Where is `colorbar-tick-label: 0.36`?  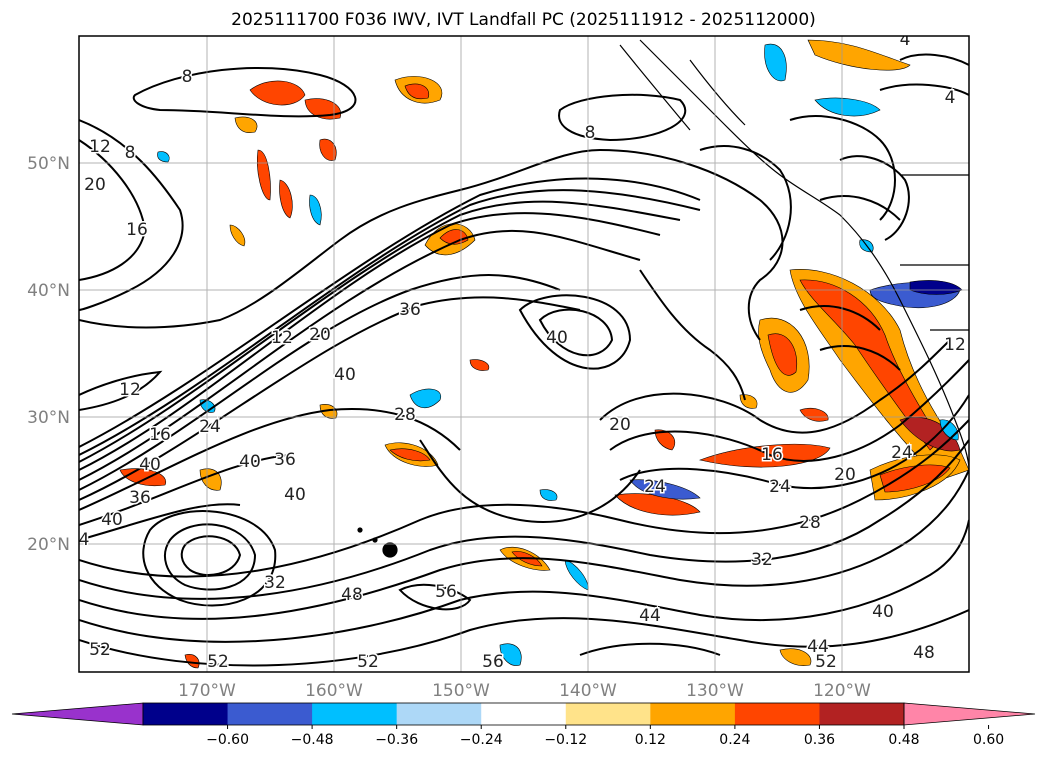
colorbar-tick-label: 0.36 is located at coordinates (819, 740).